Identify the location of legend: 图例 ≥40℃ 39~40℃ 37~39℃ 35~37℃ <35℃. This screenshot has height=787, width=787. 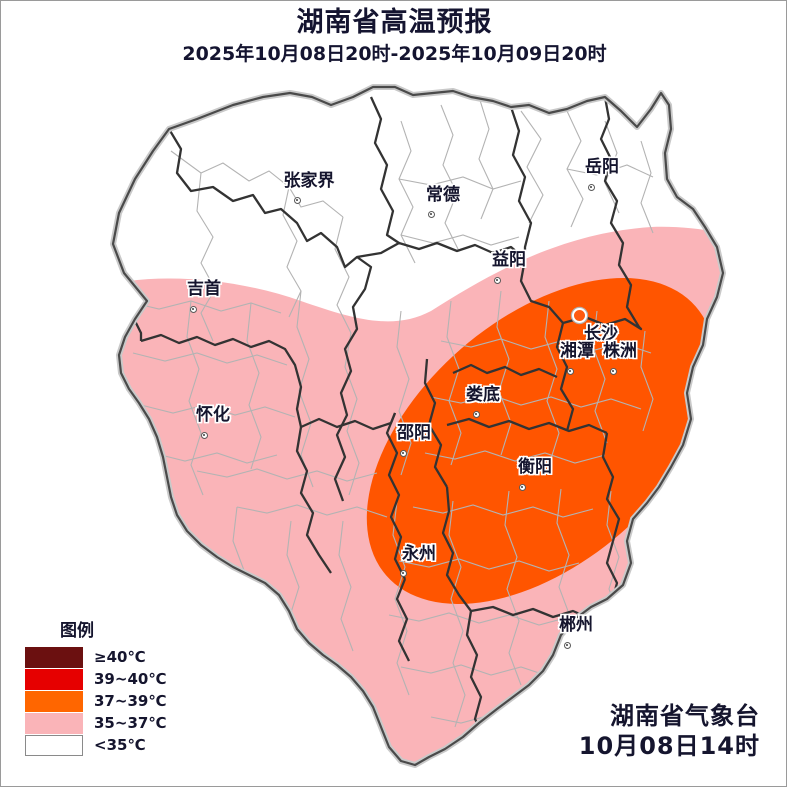
(112, 688).